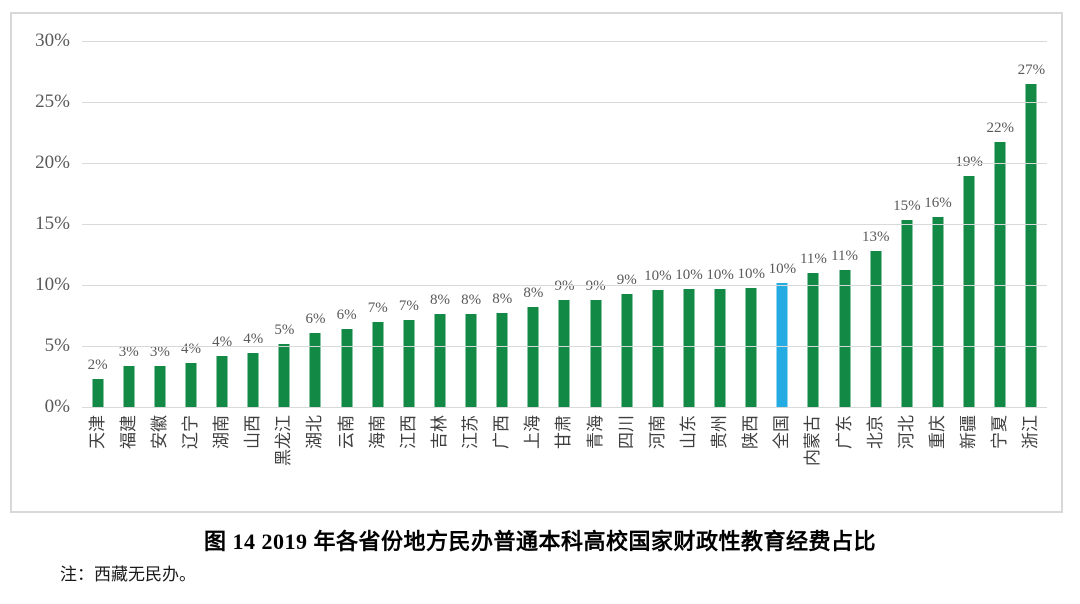 The width and height of the screenshot is (1080, 604). Describe the element at coordinates (346, 432) in the screenshot. I see `category-label: 云南` at that location.